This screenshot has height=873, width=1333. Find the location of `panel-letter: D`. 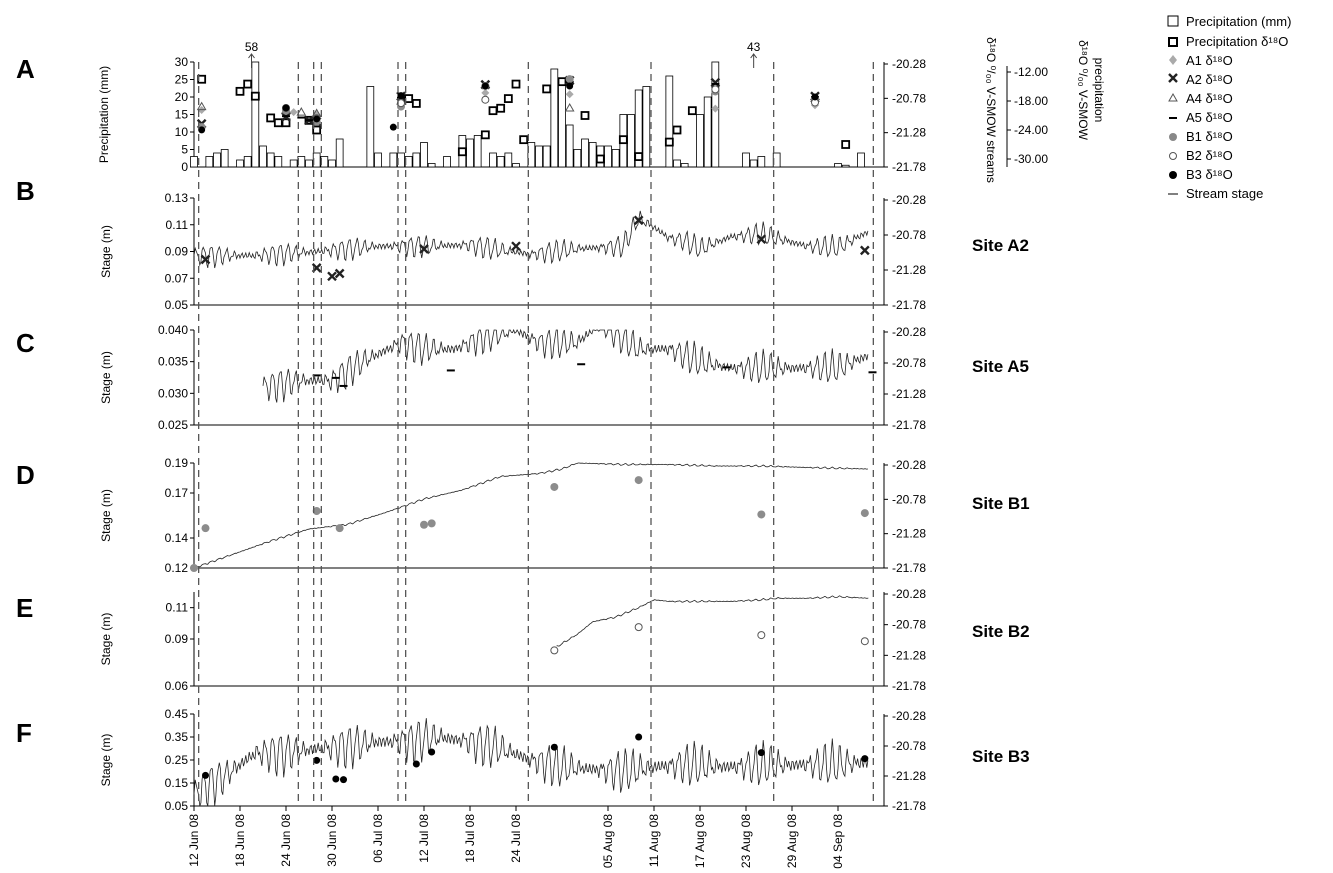

panel-letter: D is located at coordinates (25, 475).